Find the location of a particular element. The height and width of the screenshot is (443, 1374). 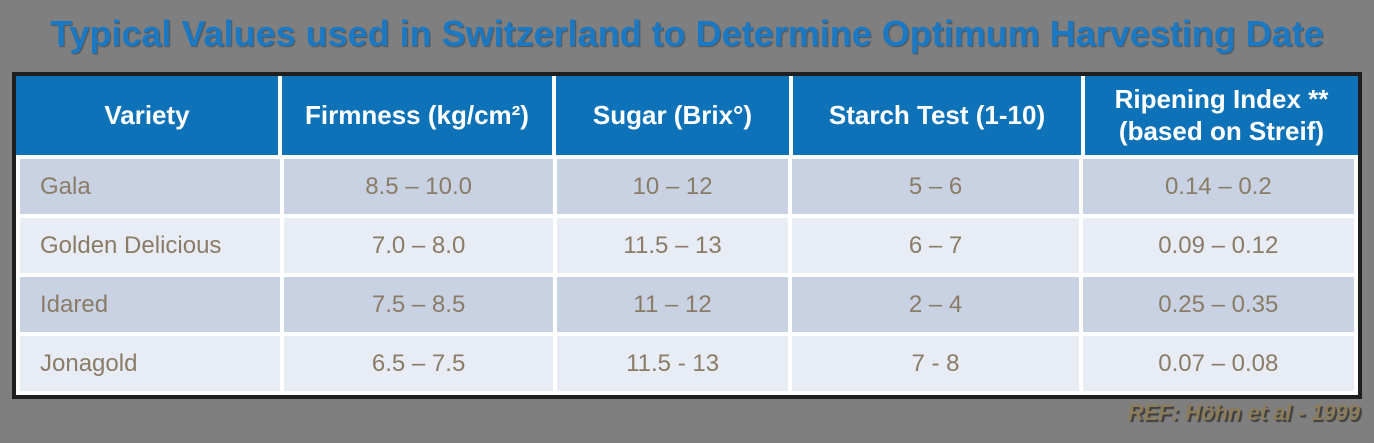

cell-ripening-index: 0.14 – 0.2 is located at coordinates (1218, 186).